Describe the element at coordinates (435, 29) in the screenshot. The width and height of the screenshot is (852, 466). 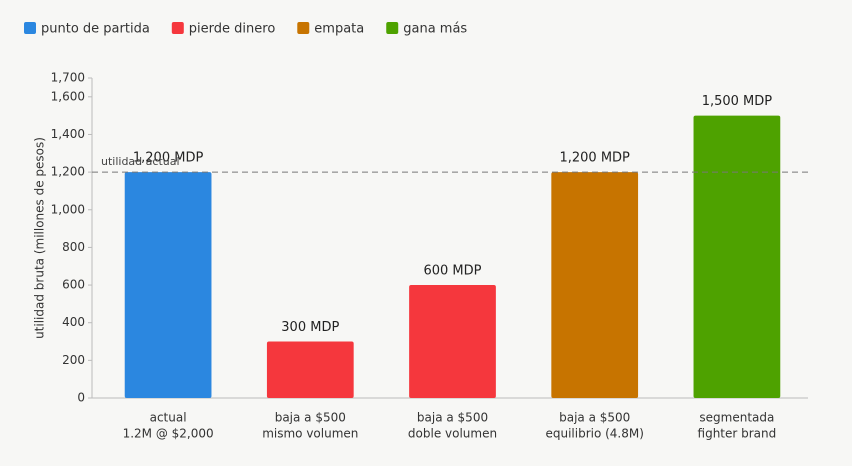
I see `legend-label: gana más` at that location.